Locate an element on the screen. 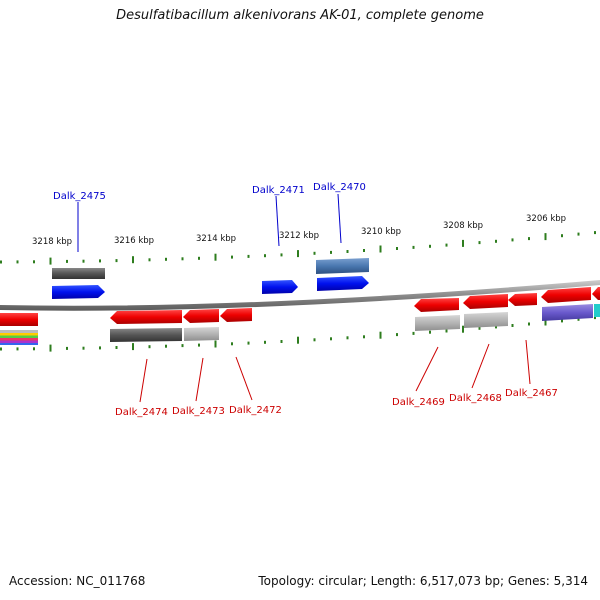 The width and height of the screenshot is (600, 600). feature-tracks is located at coordinates (19, 337).